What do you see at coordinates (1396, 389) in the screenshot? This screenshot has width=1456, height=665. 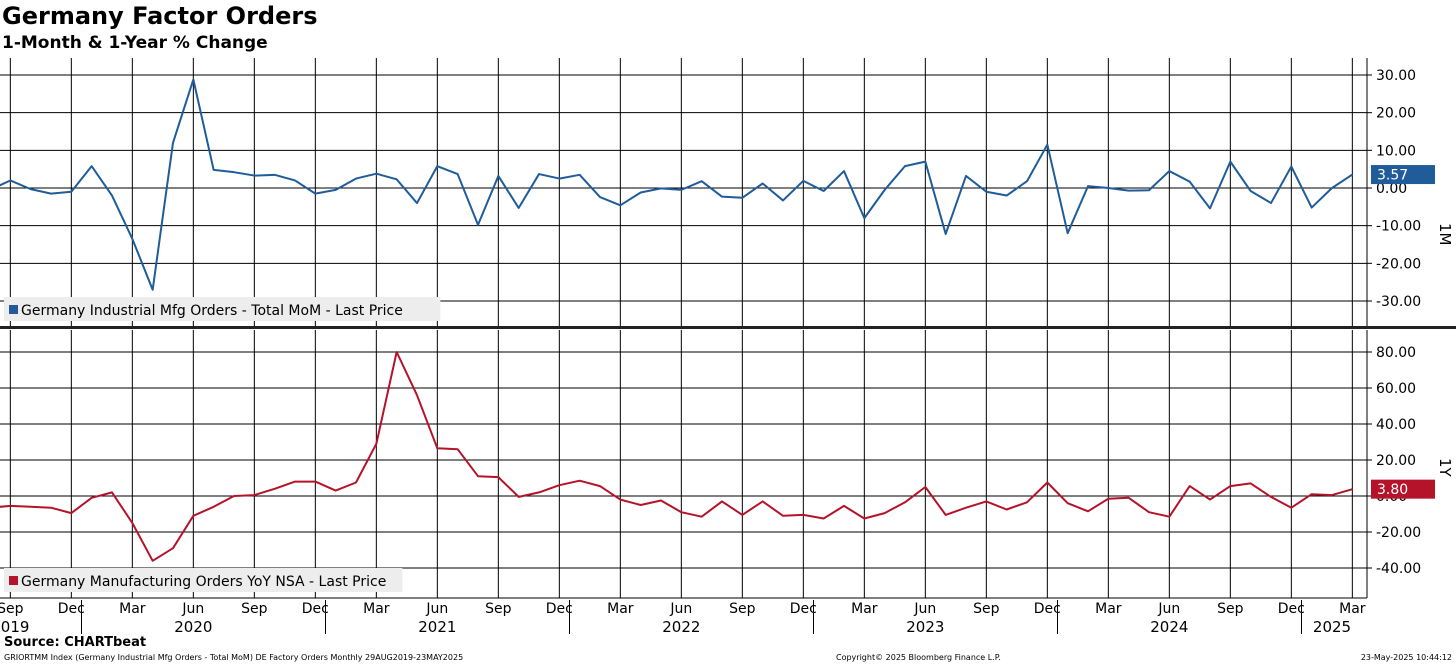 I see `y-tick-label: 60.00` at bounding box center [1396, 389].